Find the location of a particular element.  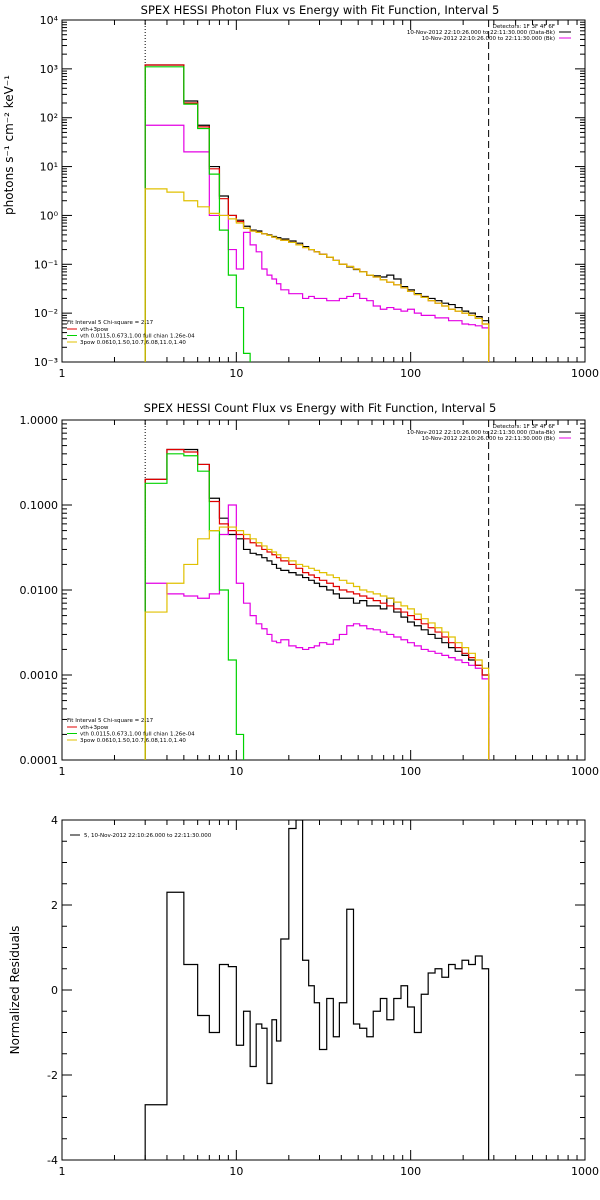

y-tick-label: 0.0010 is located at coordinates (39, 675).